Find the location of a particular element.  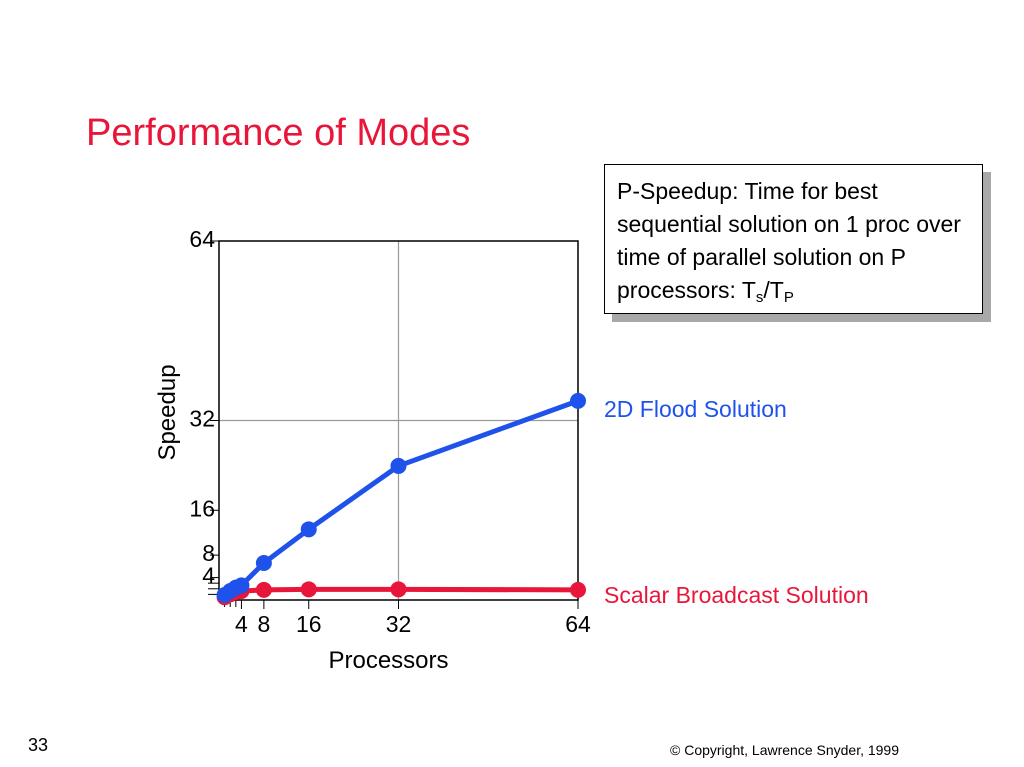

series-label-flood: 2D Flood Solution is located at coordinates (695, 409).